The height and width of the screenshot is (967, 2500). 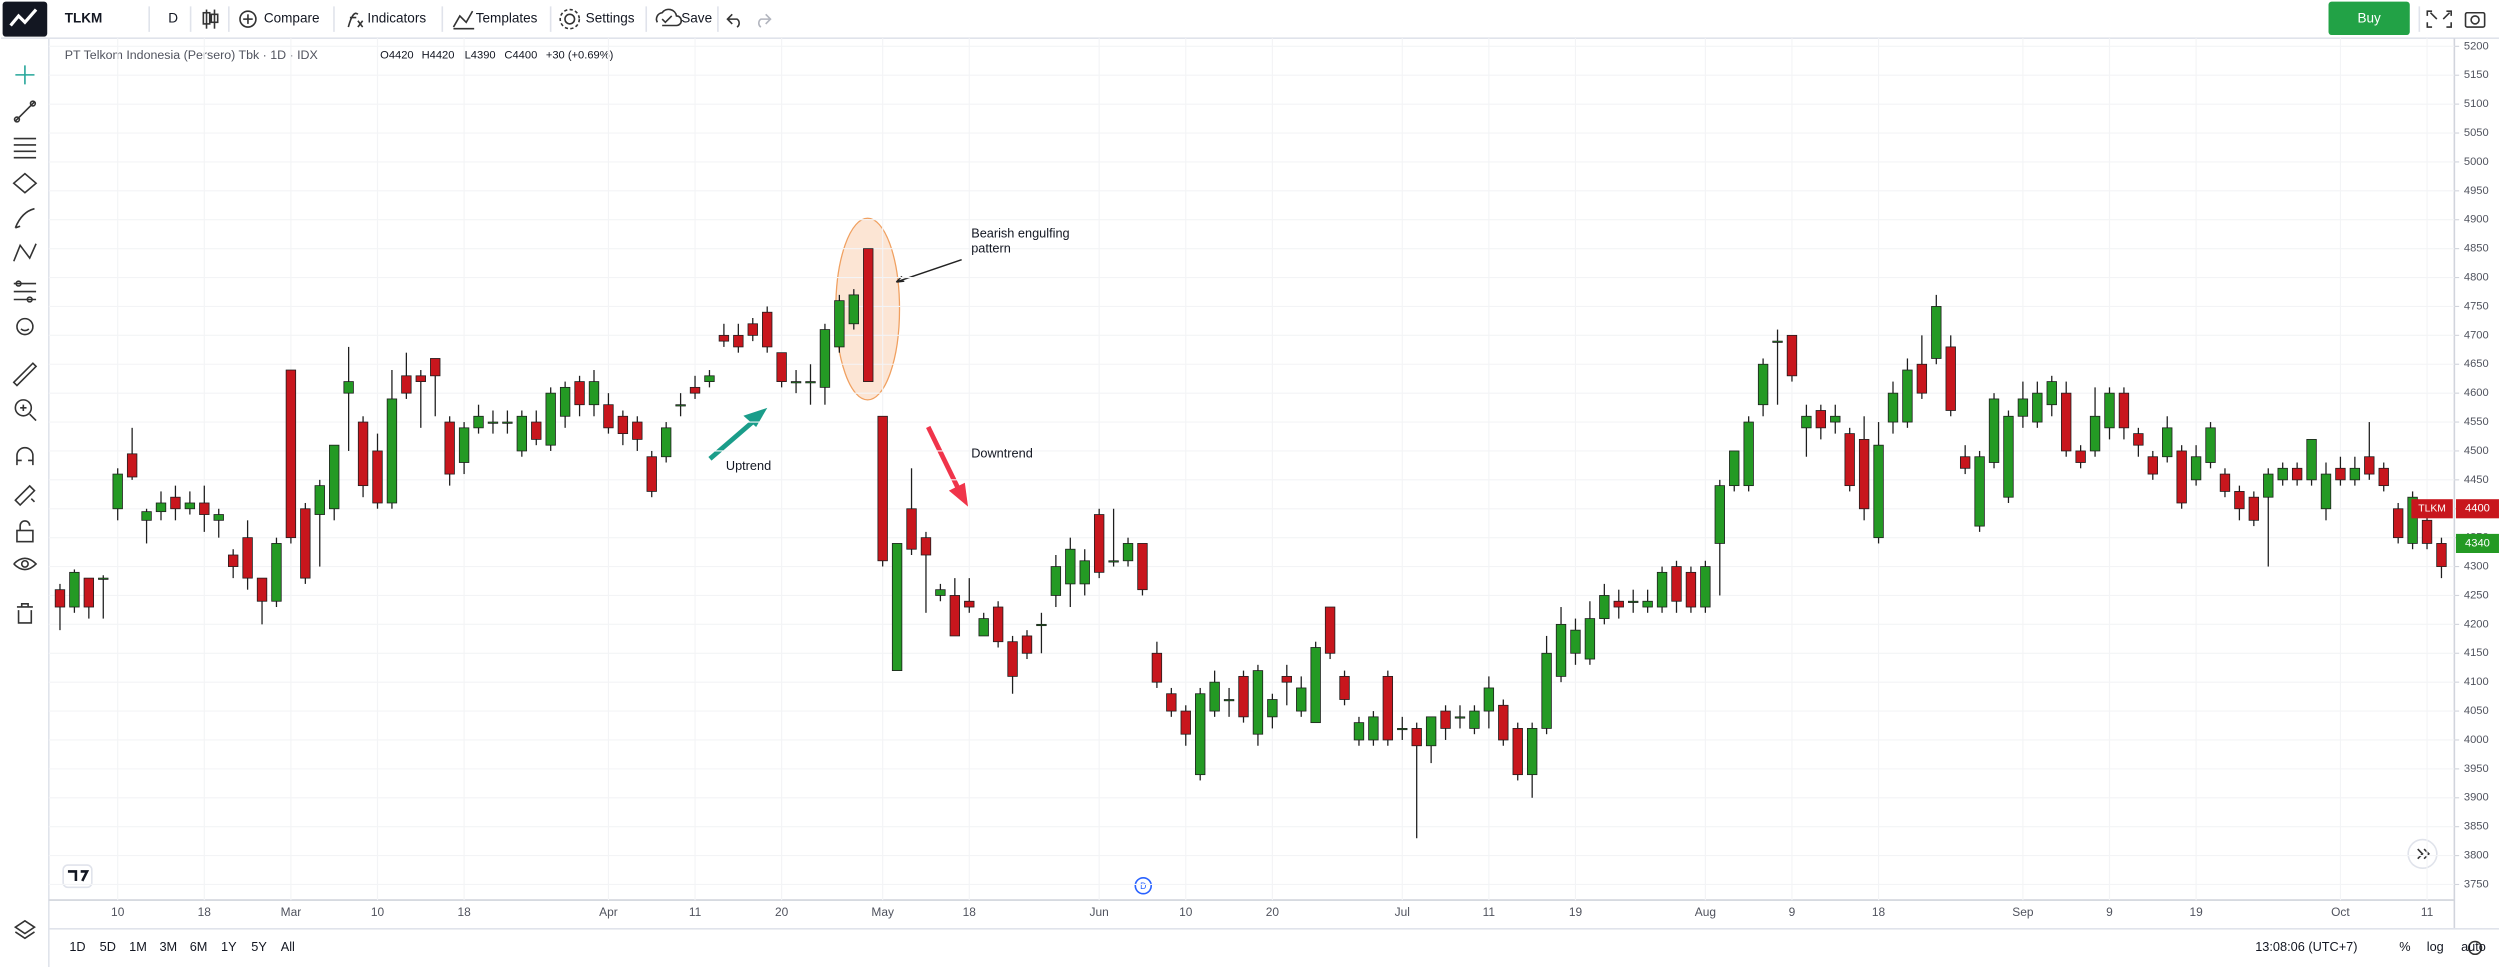 What do you see at coordinates (168, 946) in the screenshot?
I see `range-button: 3M` at bounding box center [168, 946].